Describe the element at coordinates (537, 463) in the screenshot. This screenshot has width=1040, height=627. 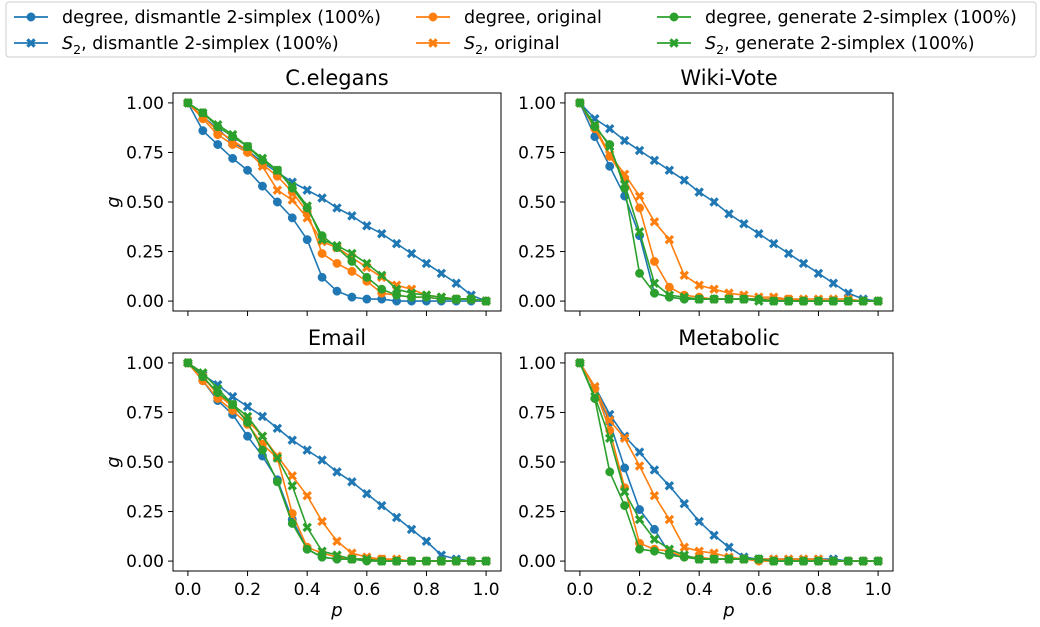
I see `y-tick-label: 0.50` at that location.